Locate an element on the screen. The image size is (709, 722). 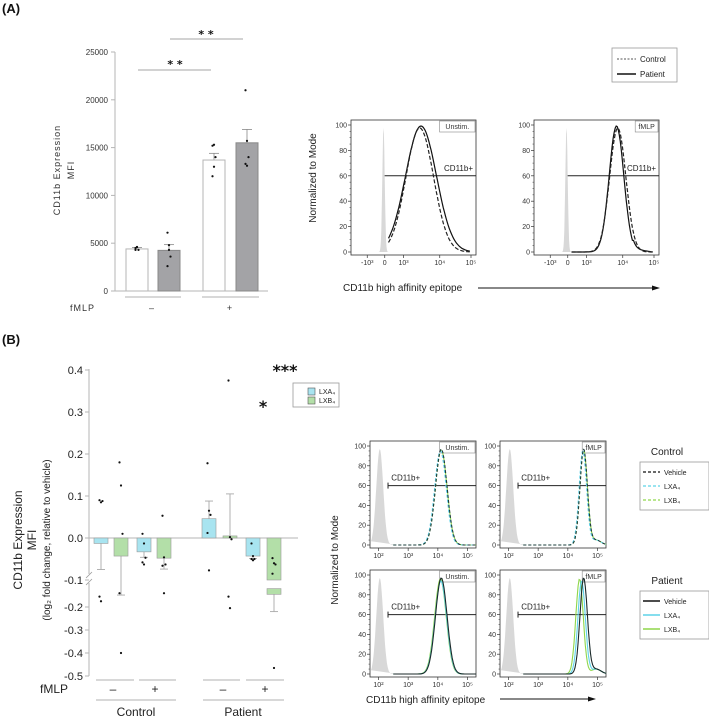
b-ylabel-2: MFI is located at coordinates (32, 540).